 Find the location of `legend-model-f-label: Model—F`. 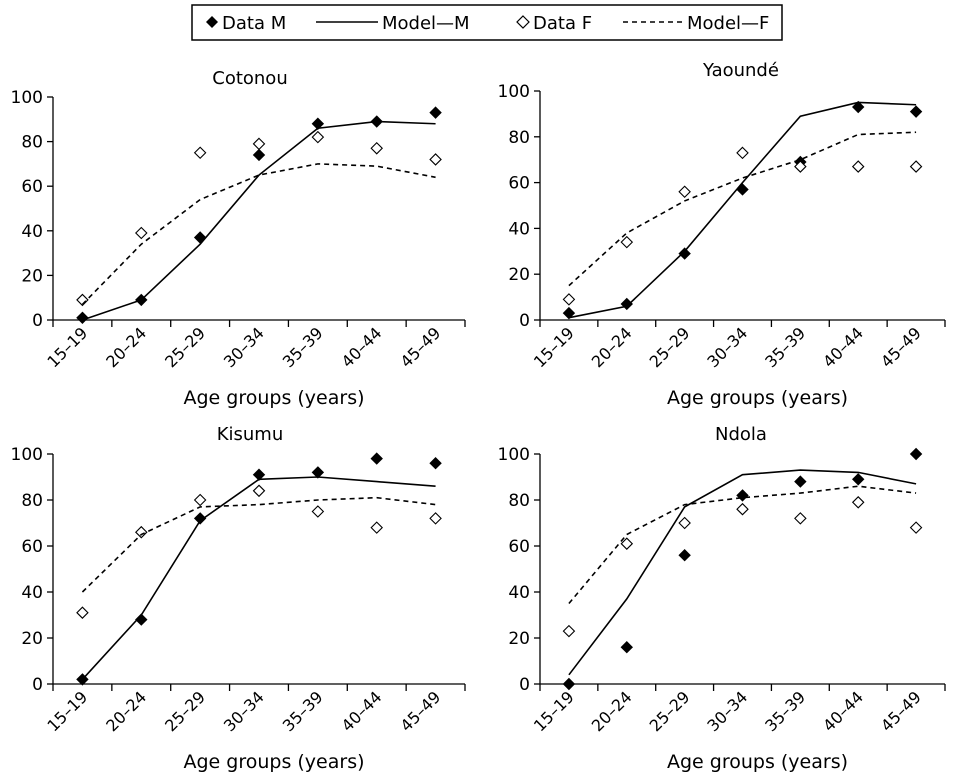

legend-model-f-label: Model—F is located at coordinates (728, 23).